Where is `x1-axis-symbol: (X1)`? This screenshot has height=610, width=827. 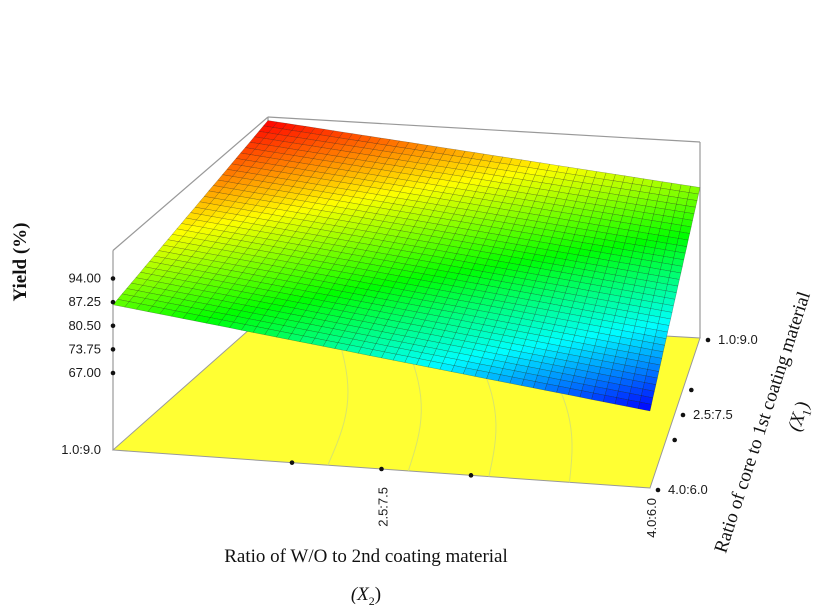 x1-axis-symbol: (X1) is located at coordinates (800, 417).